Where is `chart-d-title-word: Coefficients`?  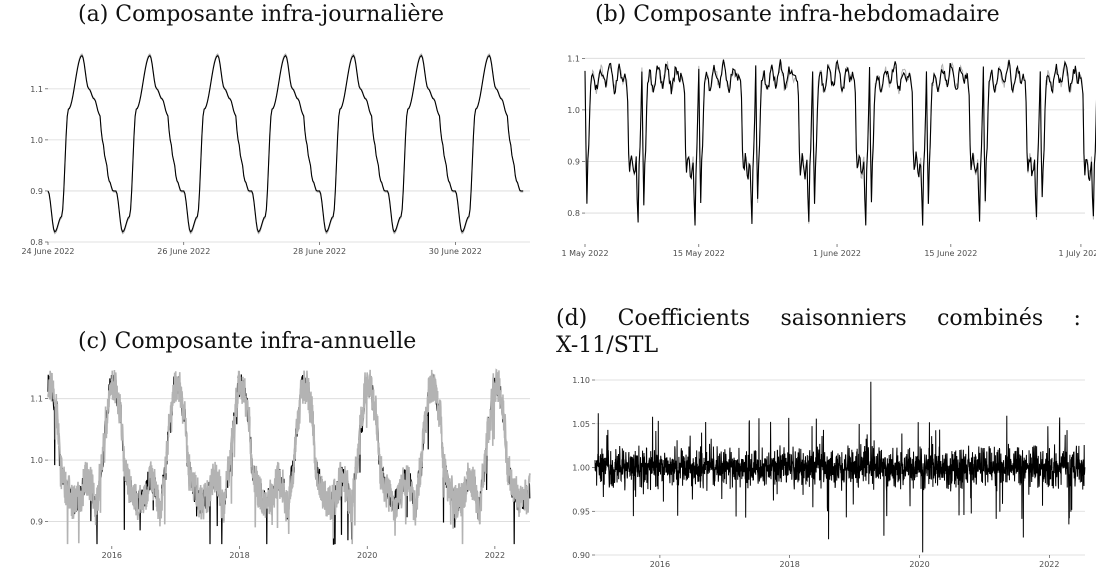
chart-d-title-word: Coefficients is located at coordinates (684, 318).